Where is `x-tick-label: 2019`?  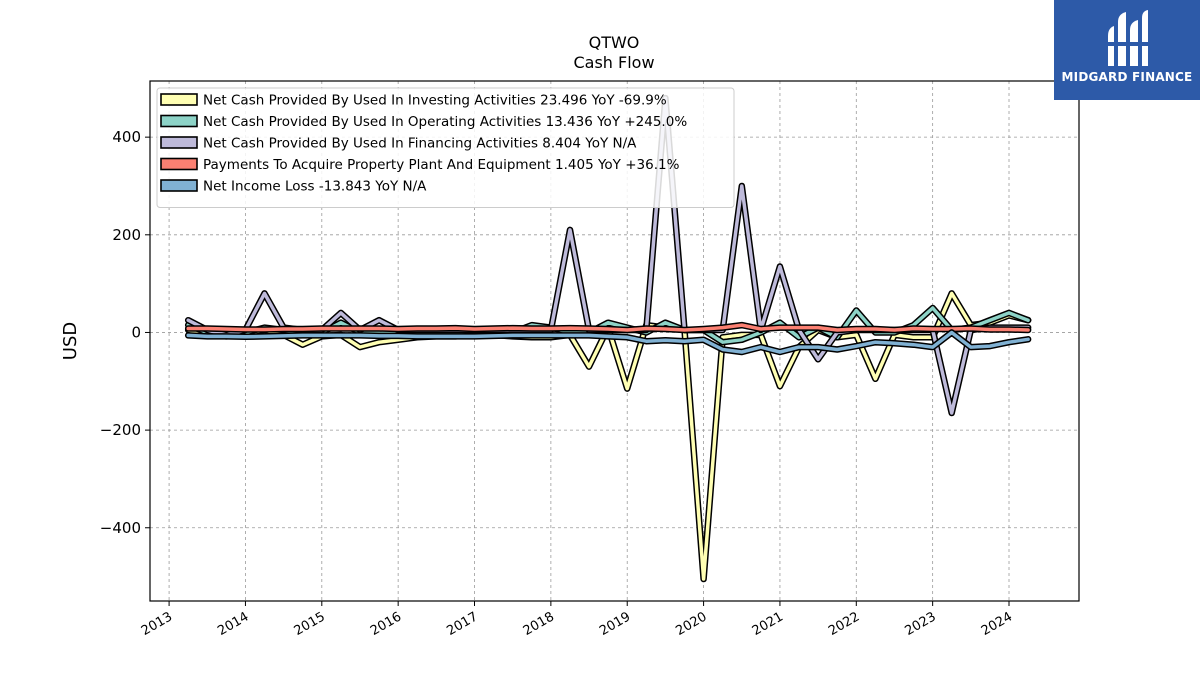
x-tick-label: 2019 is located at coordinates (615, 624).